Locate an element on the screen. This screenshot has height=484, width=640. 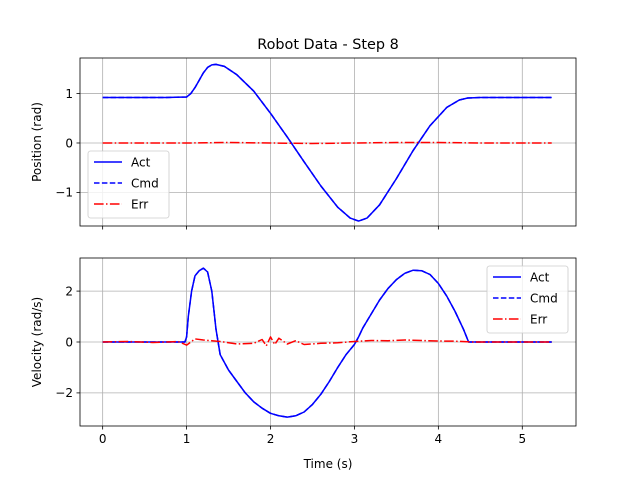
velocity-x-tick-label-2: 2 is located at coordinates (271, 439).